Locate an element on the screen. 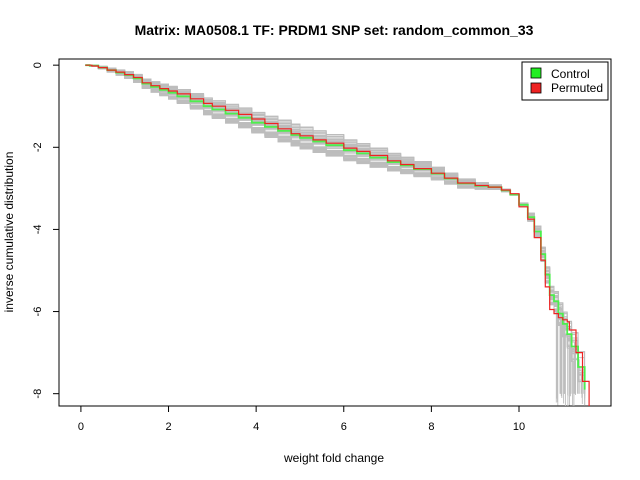  y-axis-label: inverse cumulative distribution is located at coordinates (9, 232).